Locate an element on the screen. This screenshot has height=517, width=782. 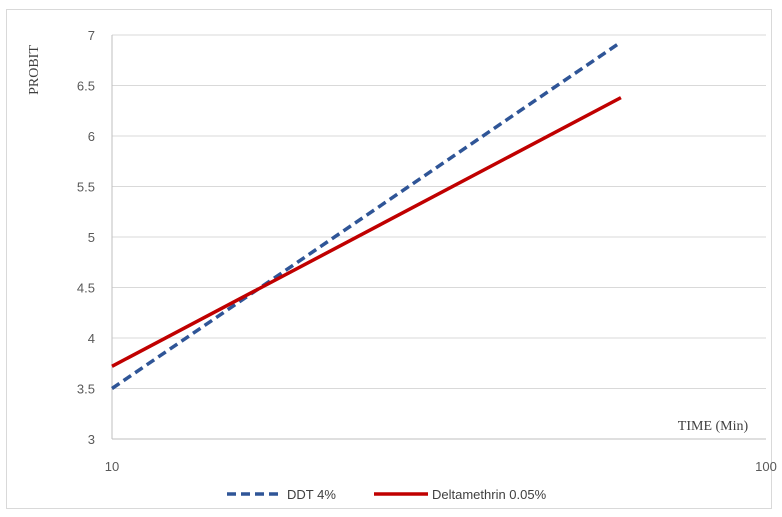
y-tick-label: 6 is located at coordinates (91, 136).